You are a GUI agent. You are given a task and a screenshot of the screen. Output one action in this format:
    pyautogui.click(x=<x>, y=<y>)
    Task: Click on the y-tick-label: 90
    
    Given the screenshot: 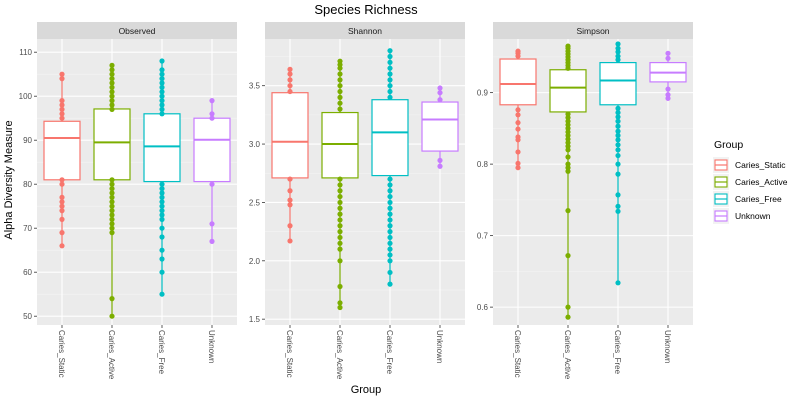 What is the action you would take?
    pyautogui.click(x=27, y=140)
    